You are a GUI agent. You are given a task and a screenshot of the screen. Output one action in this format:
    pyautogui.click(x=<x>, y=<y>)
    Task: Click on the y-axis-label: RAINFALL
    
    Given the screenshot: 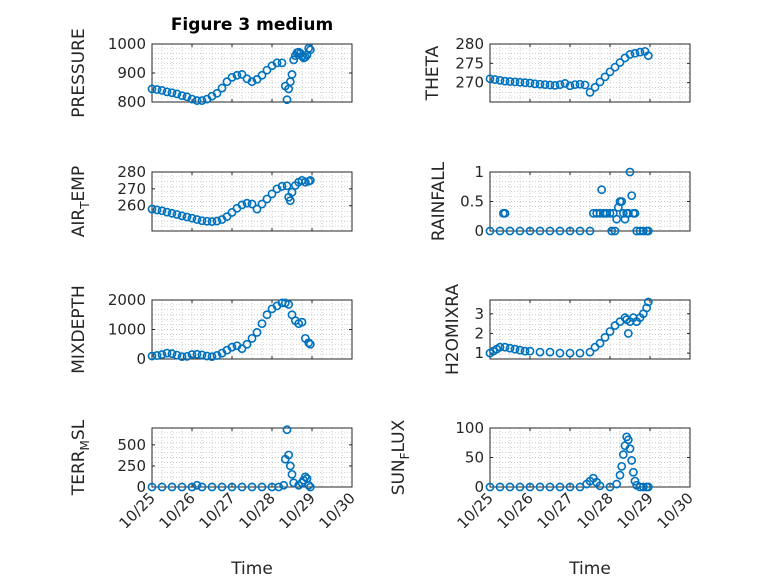 What is the action you would take?
    pyautogui.click(x=439, y=201)
    